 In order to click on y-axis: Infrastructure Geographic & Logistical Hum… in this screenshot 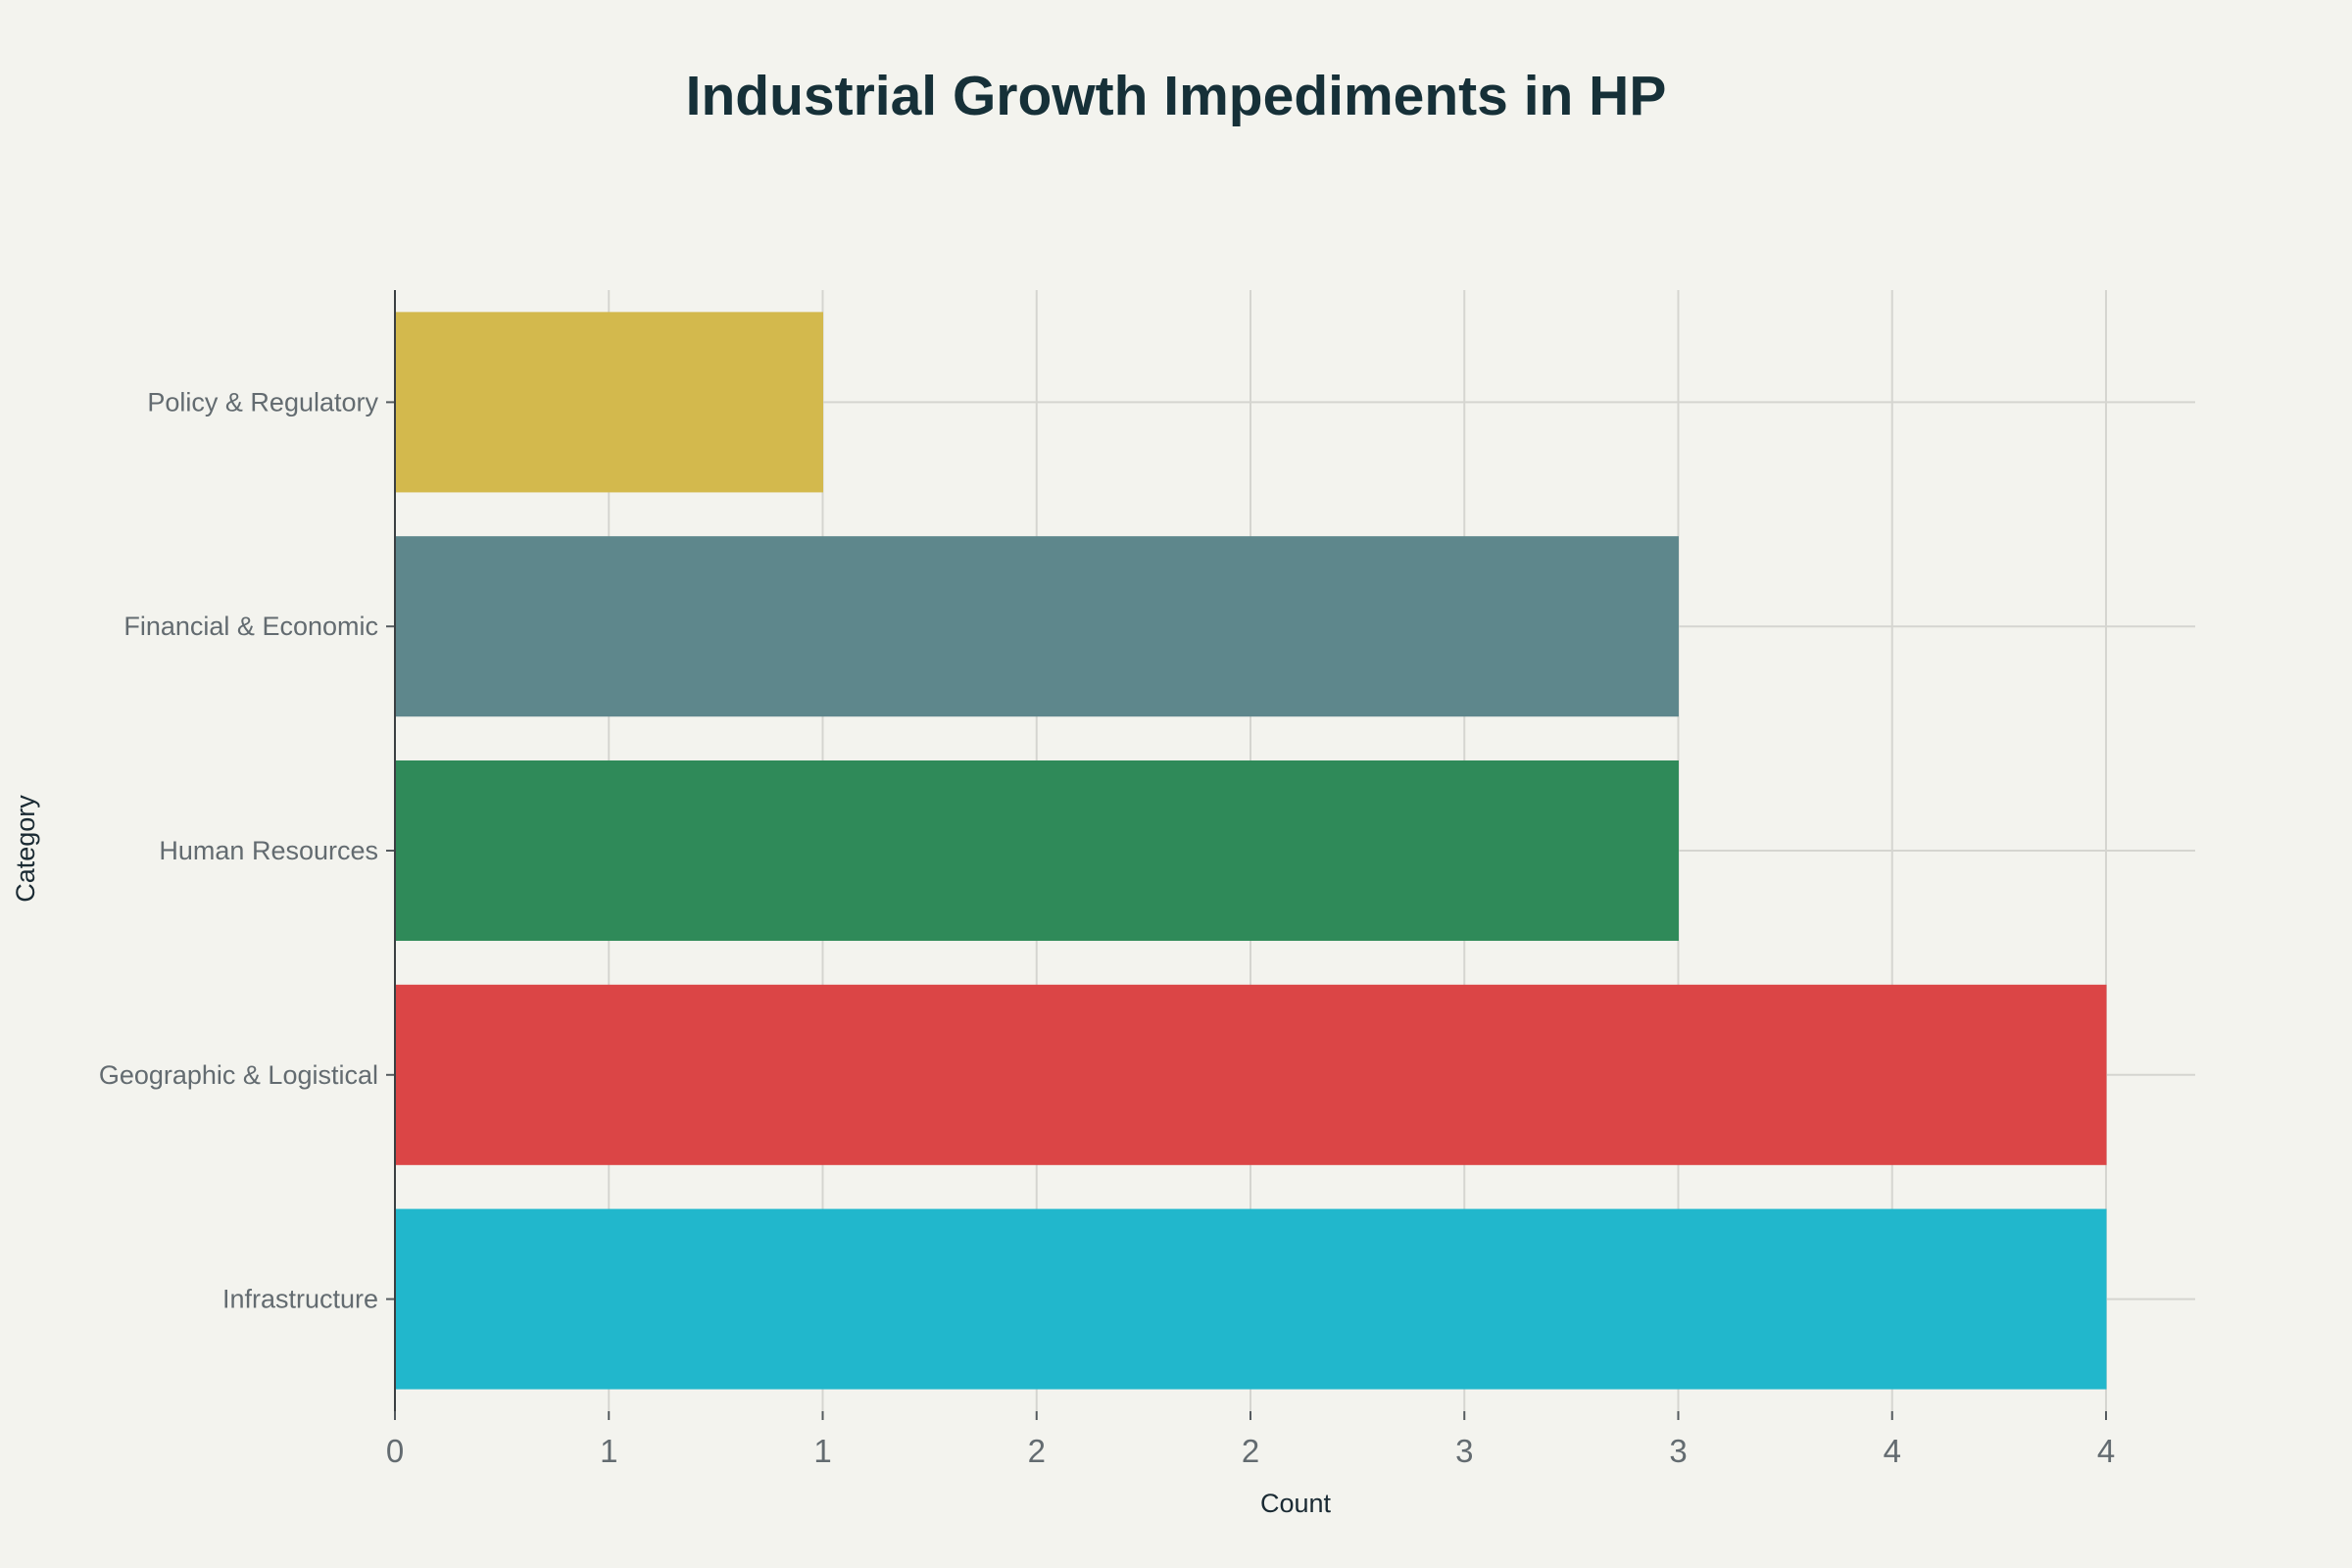, I will do `click(247, 850)`.